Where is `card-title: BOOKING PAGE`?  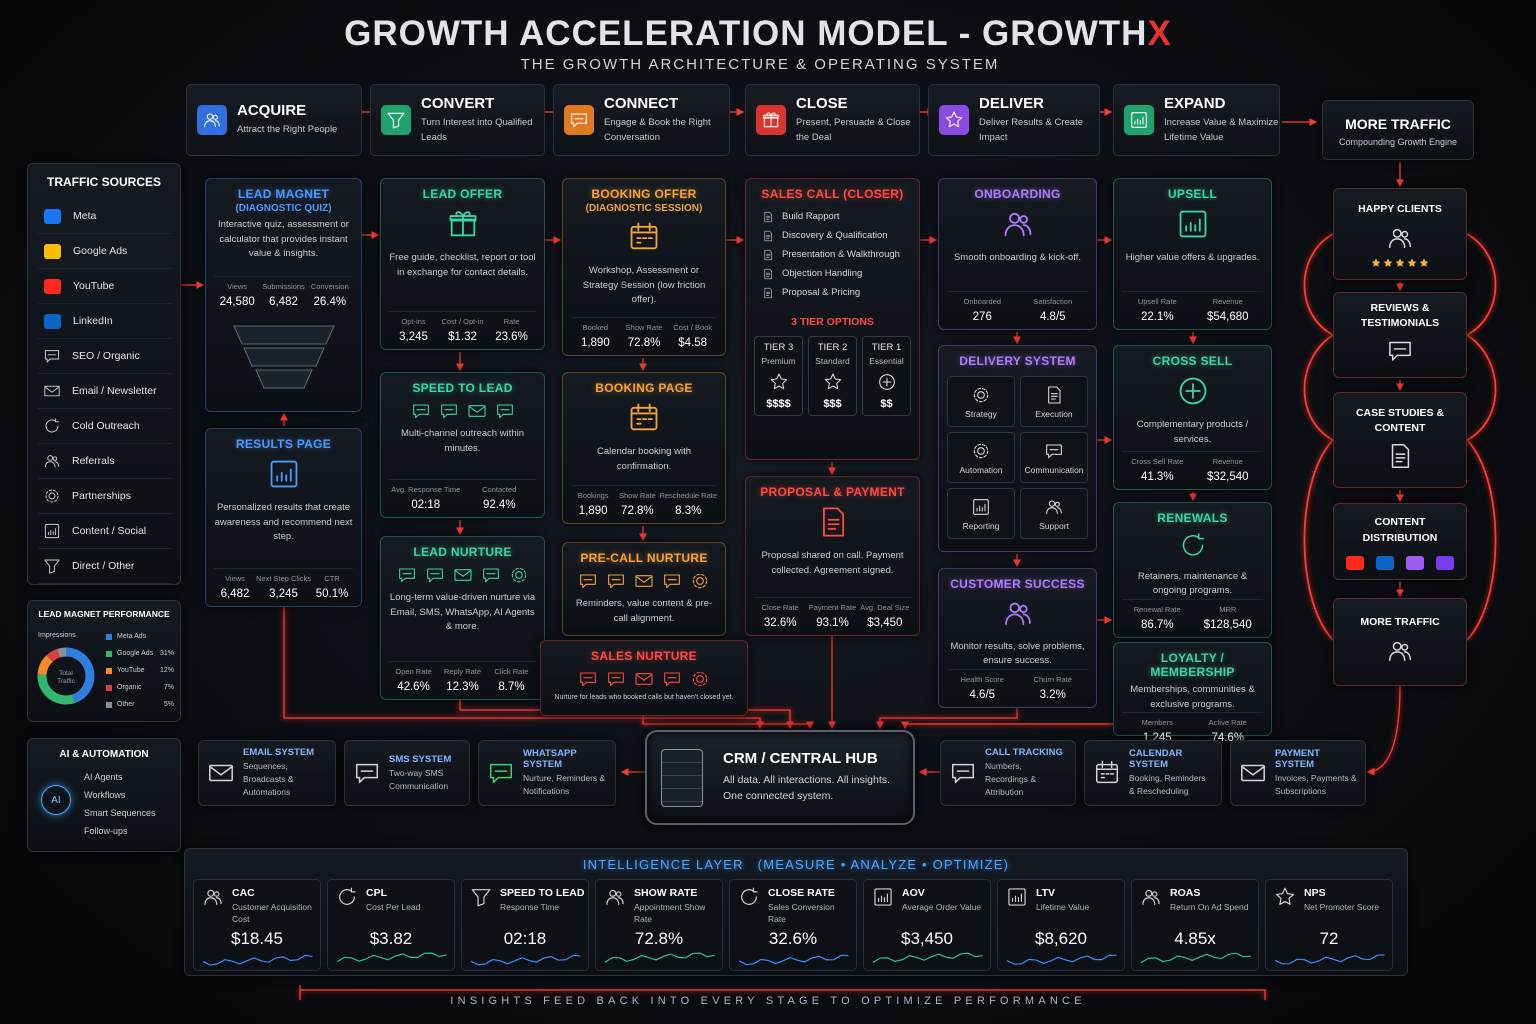
card-title: BOOKING PAGE is located at coordinates (644, 388).